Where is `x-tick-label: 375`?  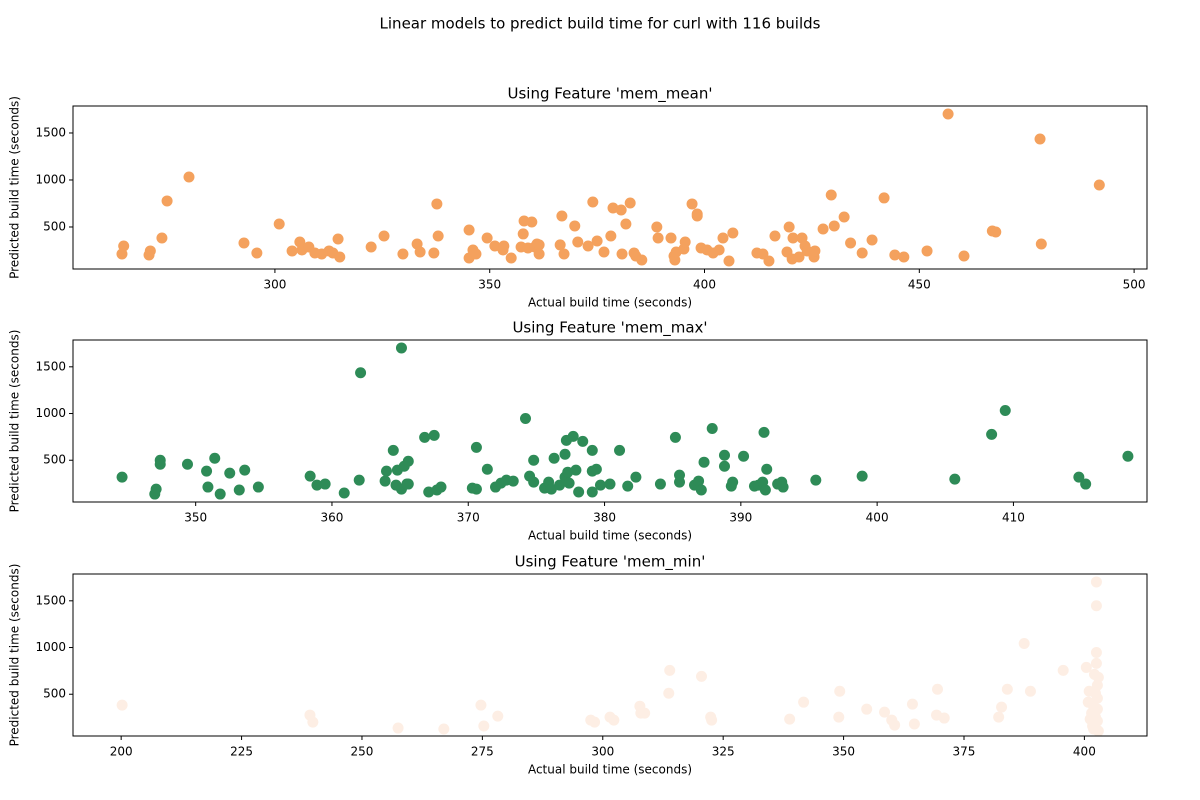 x-tick-label: 375 is located at coordinates (964, 752).